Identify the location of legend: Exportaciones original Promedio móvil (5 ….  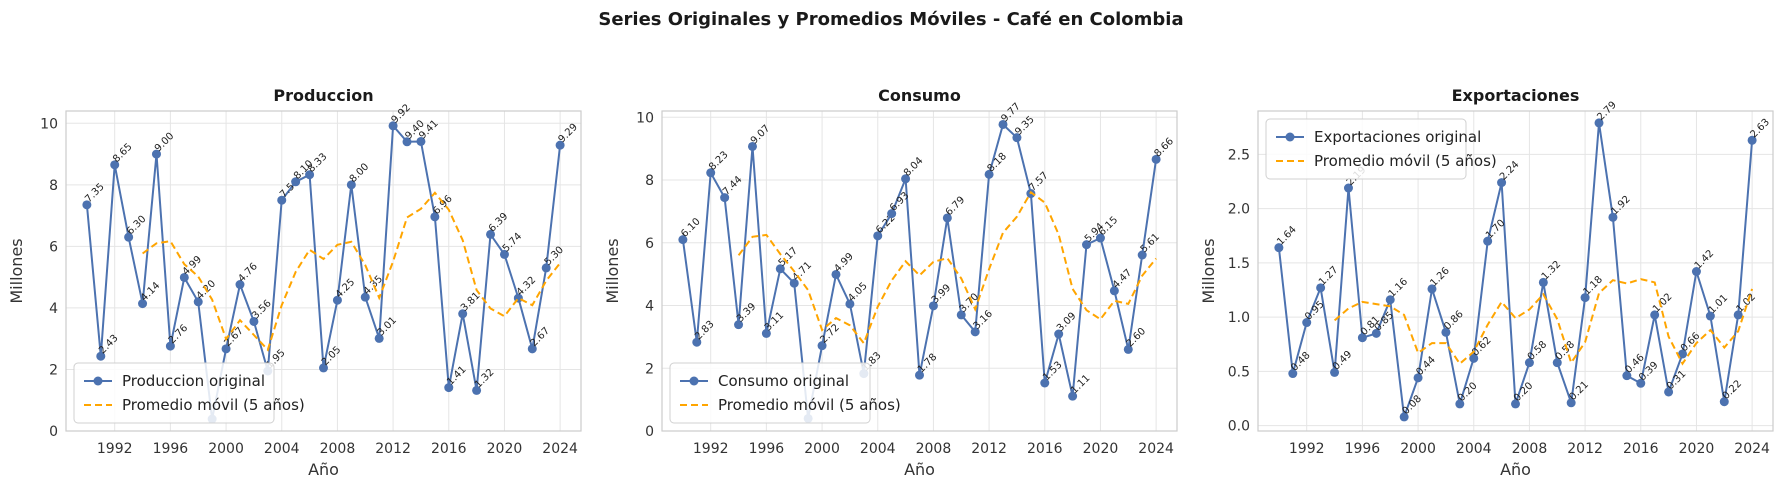
(1381, 149).